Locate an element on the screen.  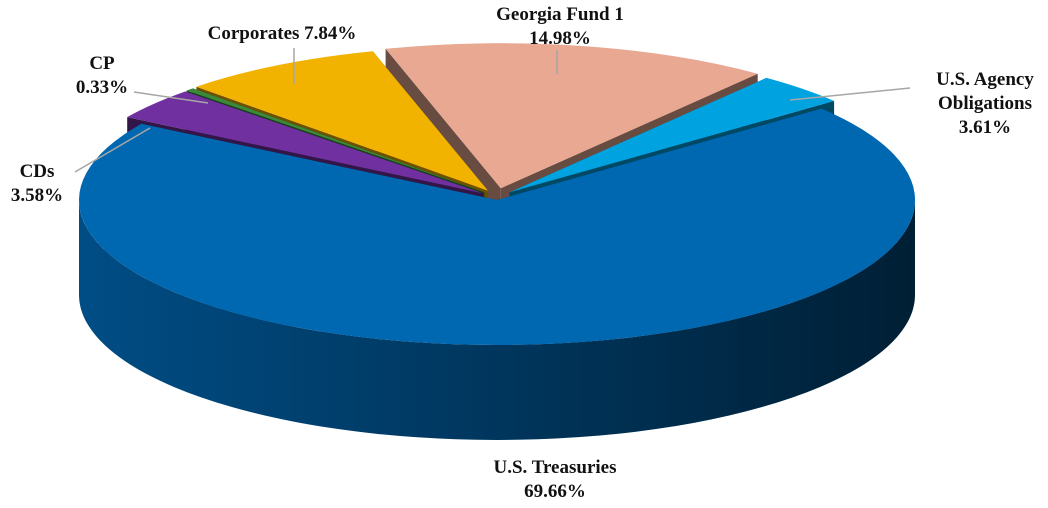
value-label: 0.33% is located at coordinates (102, 87).